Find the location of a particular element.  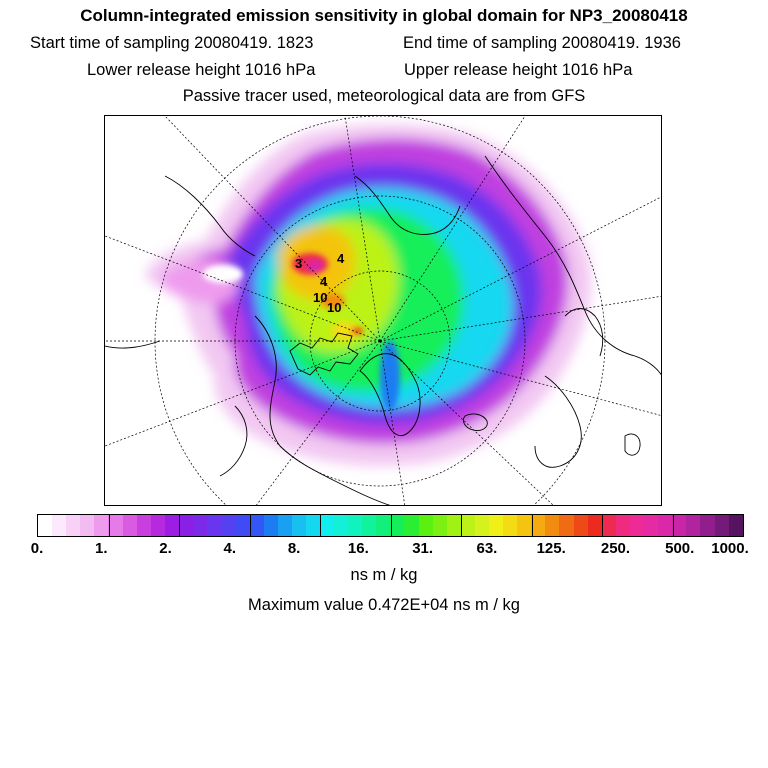

upper-release-label: Upper release height 1016 hPa is located at coordinates (518, 70).